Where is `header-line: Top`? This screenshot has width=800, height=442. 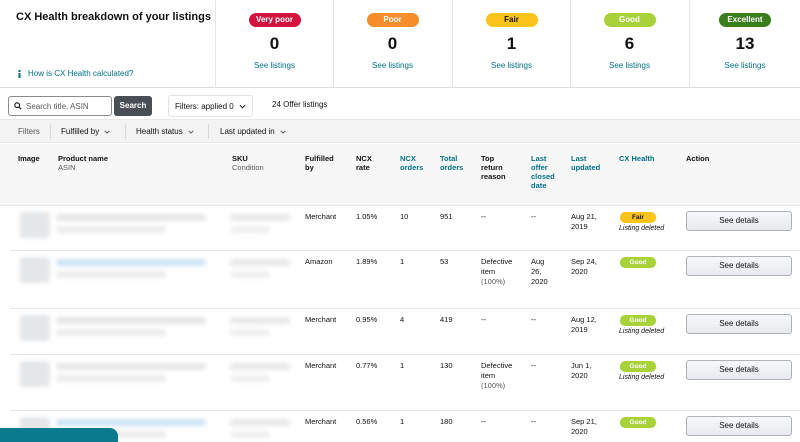 header-line: Top is located at coordinates (488, 158).